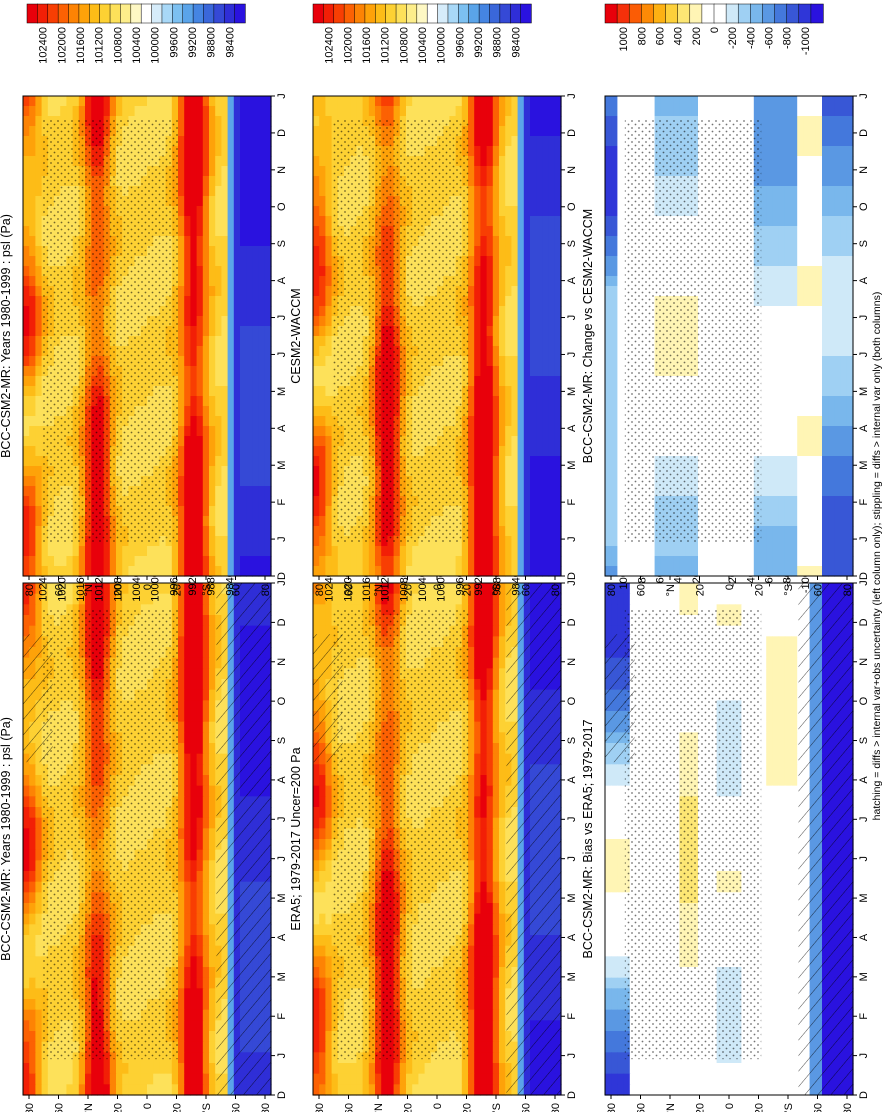 The image size is (887, 1112). What do you see at coordinates (266, 1107) in the screenshot?
I see `y-tick-label: 80` at bounding box center [266, 1107].